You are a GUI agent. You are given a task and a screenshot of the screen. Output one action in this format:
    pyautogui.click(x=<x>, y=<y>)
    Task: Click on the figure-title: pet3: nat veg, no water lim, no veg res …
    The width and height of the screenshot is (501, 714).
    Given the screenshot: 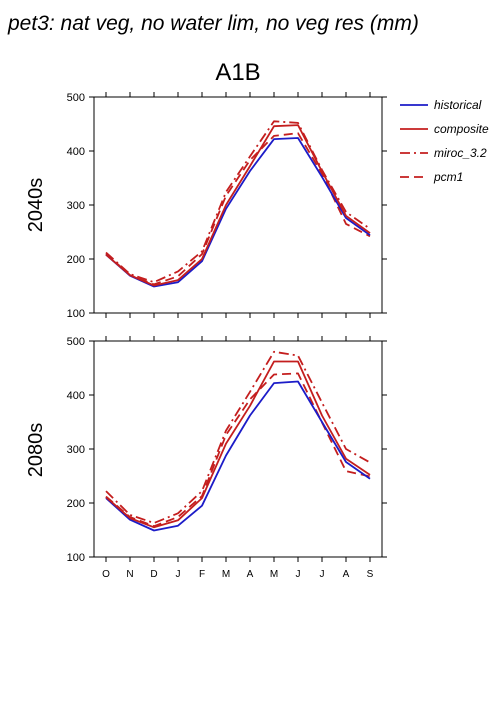 What is the action you would take?
    pyautogui.click(x=213, y=23)
    